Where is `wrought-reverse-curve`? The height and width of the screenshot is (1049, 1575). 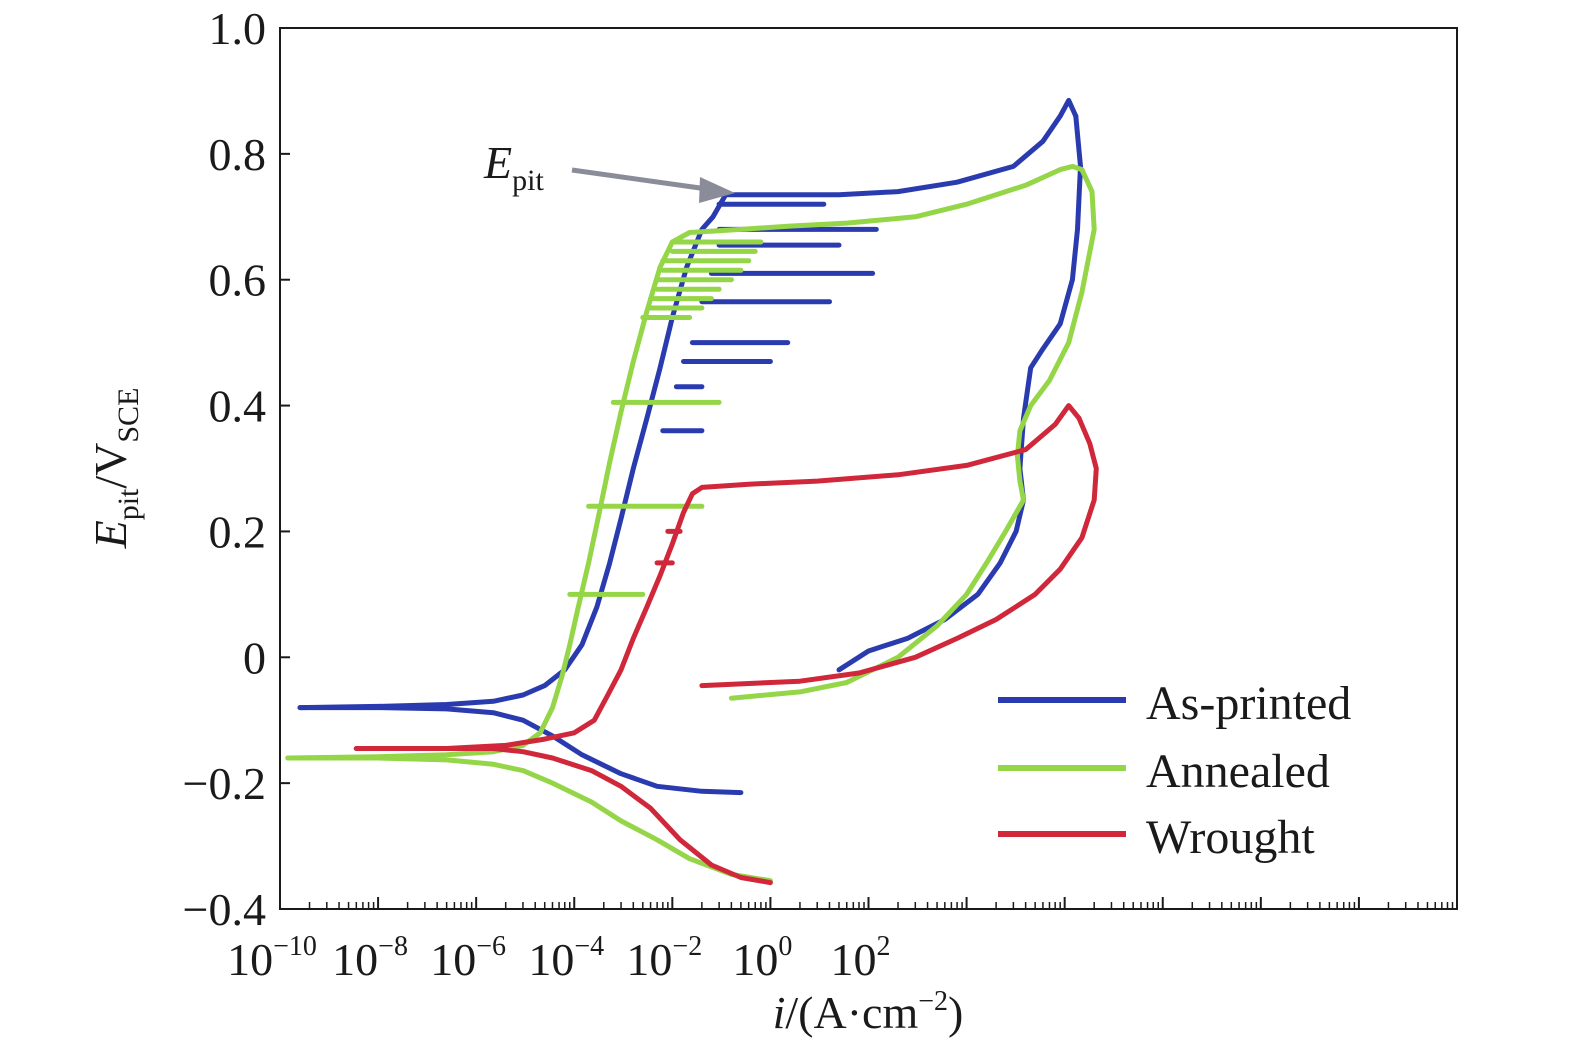 wrought-reverse-curve is located at coordinates (899, 552).